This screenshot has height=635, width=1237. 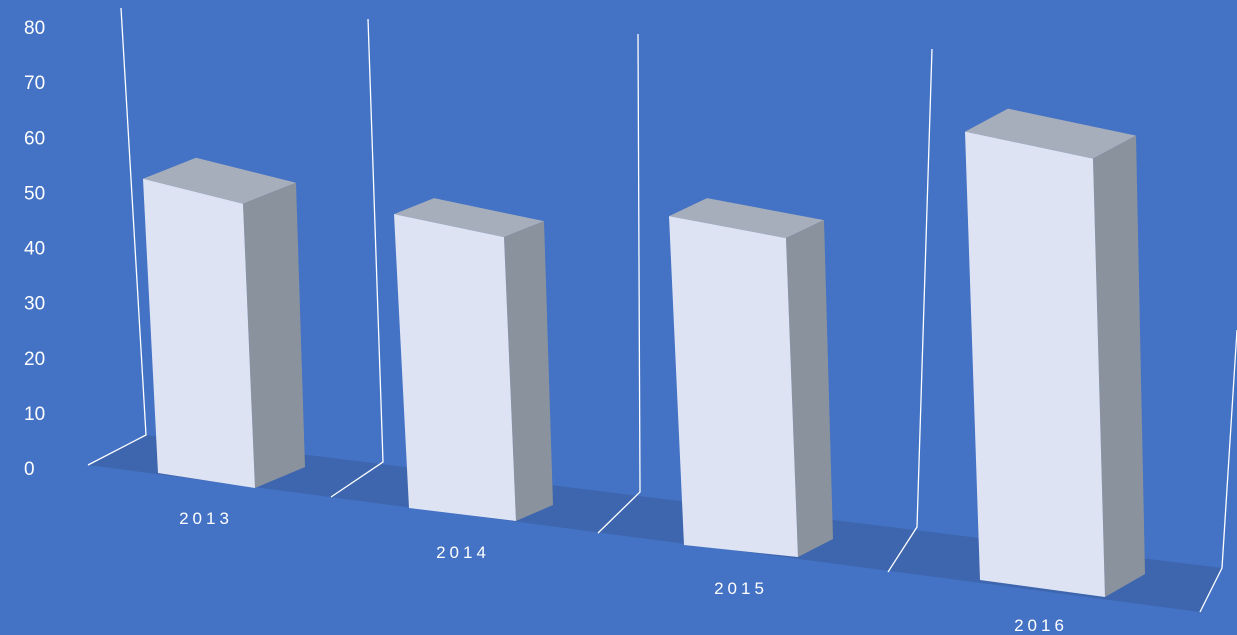 I want to click on y-tick-label: 80, so click(x=34, y=28).